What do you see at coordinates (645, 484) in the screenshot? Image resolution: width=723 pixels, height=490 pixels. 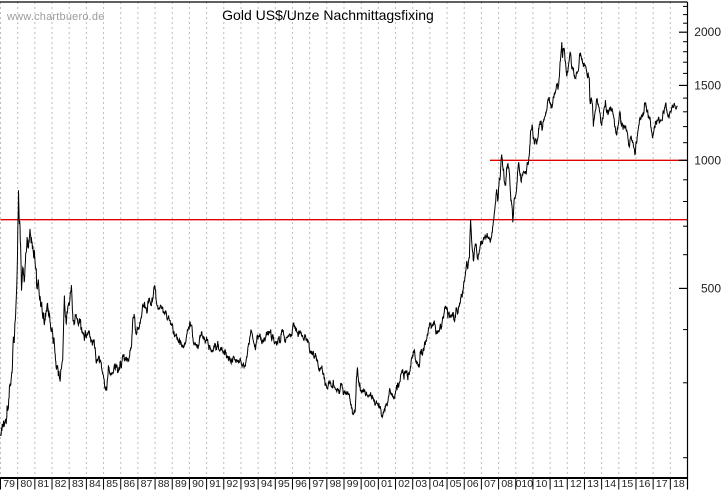 I see `x-axis-tick-label: 16` at bounding box center [645, 484].